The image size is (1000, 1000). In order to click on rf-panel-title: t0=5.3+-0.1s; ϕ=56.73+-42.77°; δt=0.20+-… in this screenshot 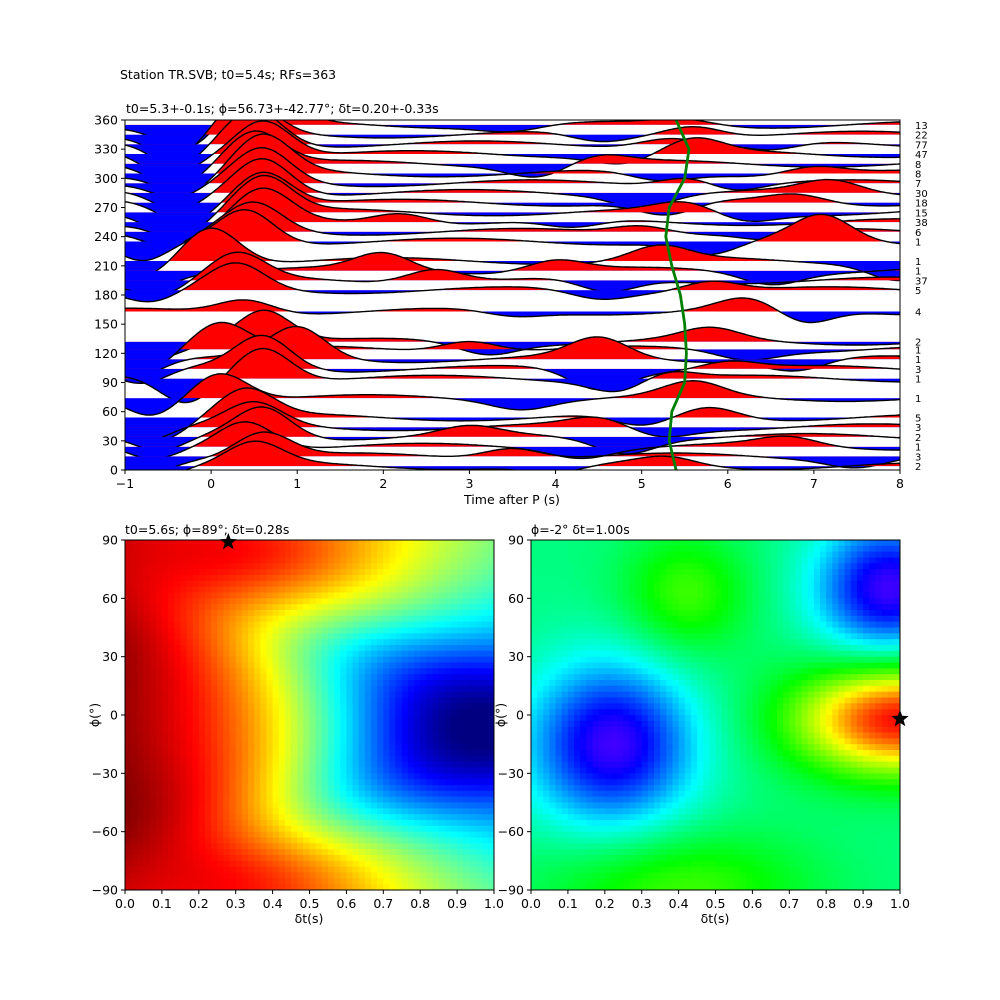, I will do `click(282, 108)`.